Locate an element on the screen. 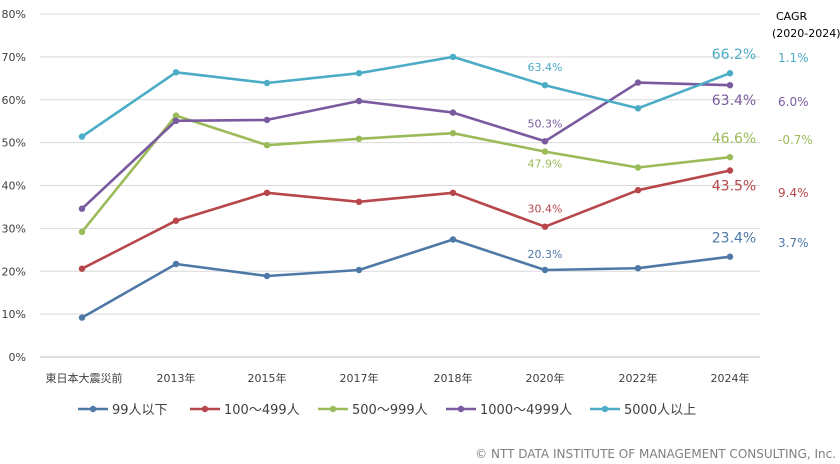 The image size is (840, 464). legend-label: 1000～4999人 is located at coordinates (526, 410).